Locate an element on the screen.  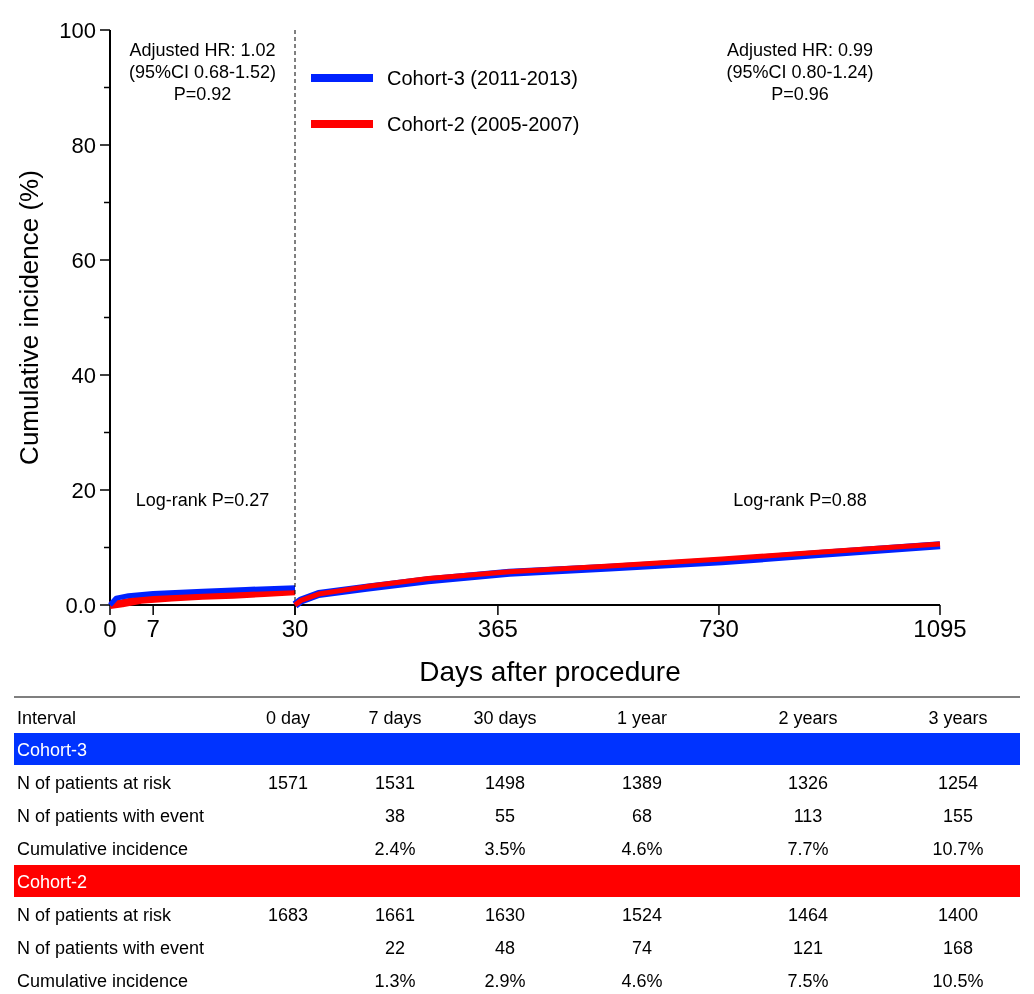
text: 74 is located at coordinates (642, 948).